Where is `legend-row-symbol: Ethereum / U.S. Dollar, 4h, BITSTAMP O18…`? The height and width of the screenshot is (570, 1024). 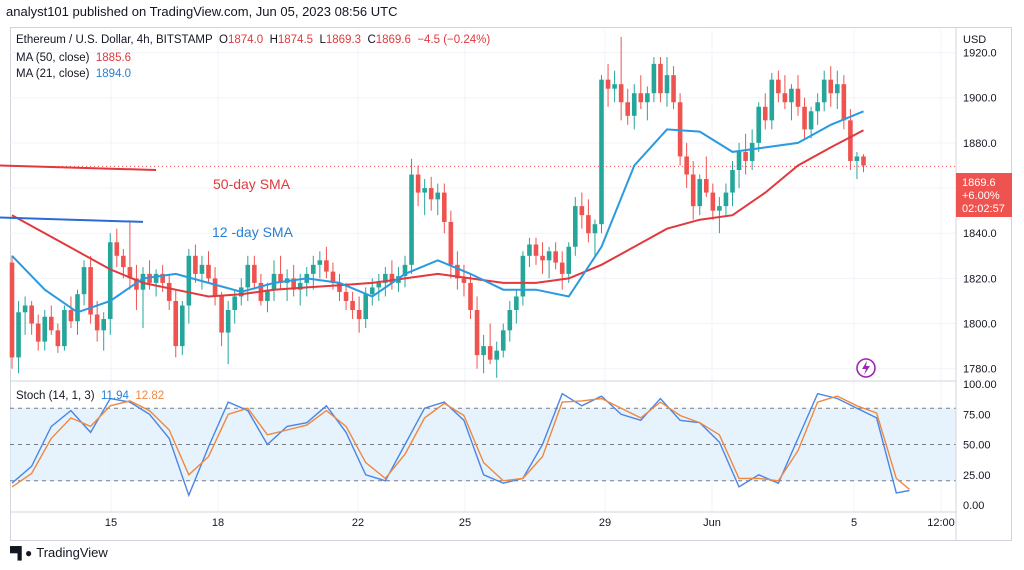 legend-row-symbol: Ethereum / U.S. Dollar, 4h, BITSTAMP O18… is located at coordinates (253, 40).